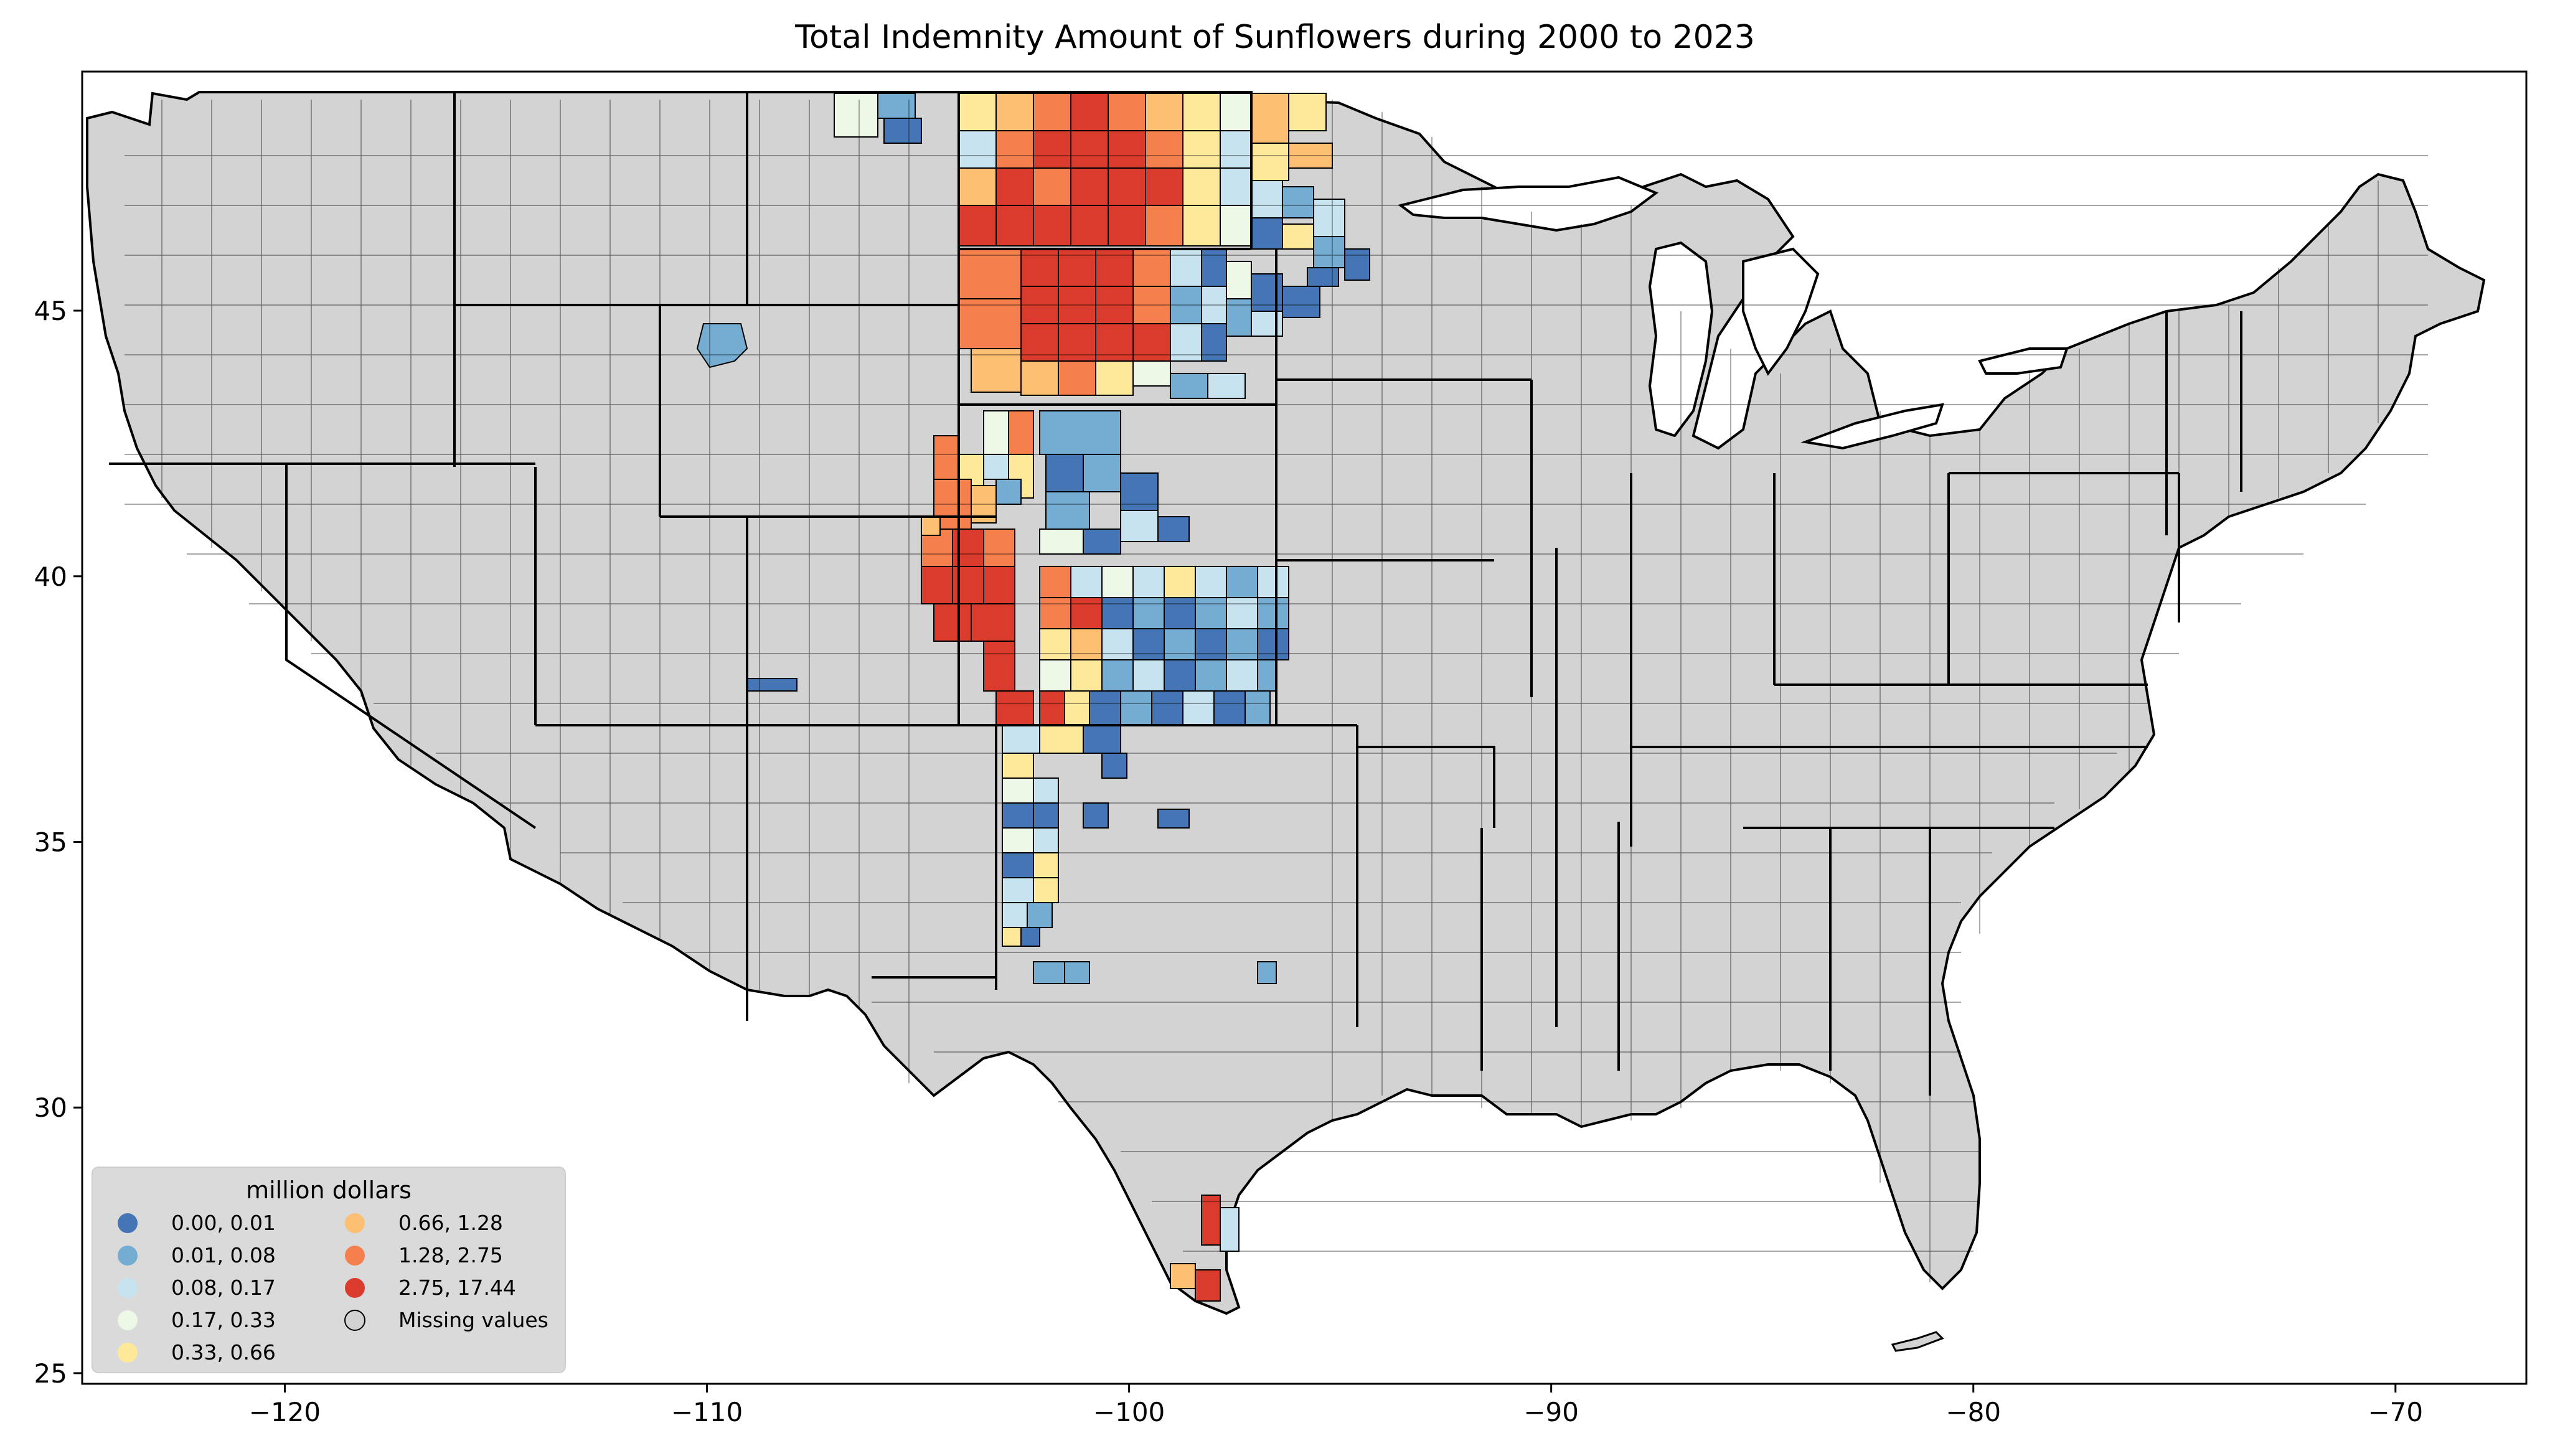 This screenshot has width=2550, height=1456. I want to click on x-axis: −120 −110 −100 −90 −80 −70, so click(1336, 1405).